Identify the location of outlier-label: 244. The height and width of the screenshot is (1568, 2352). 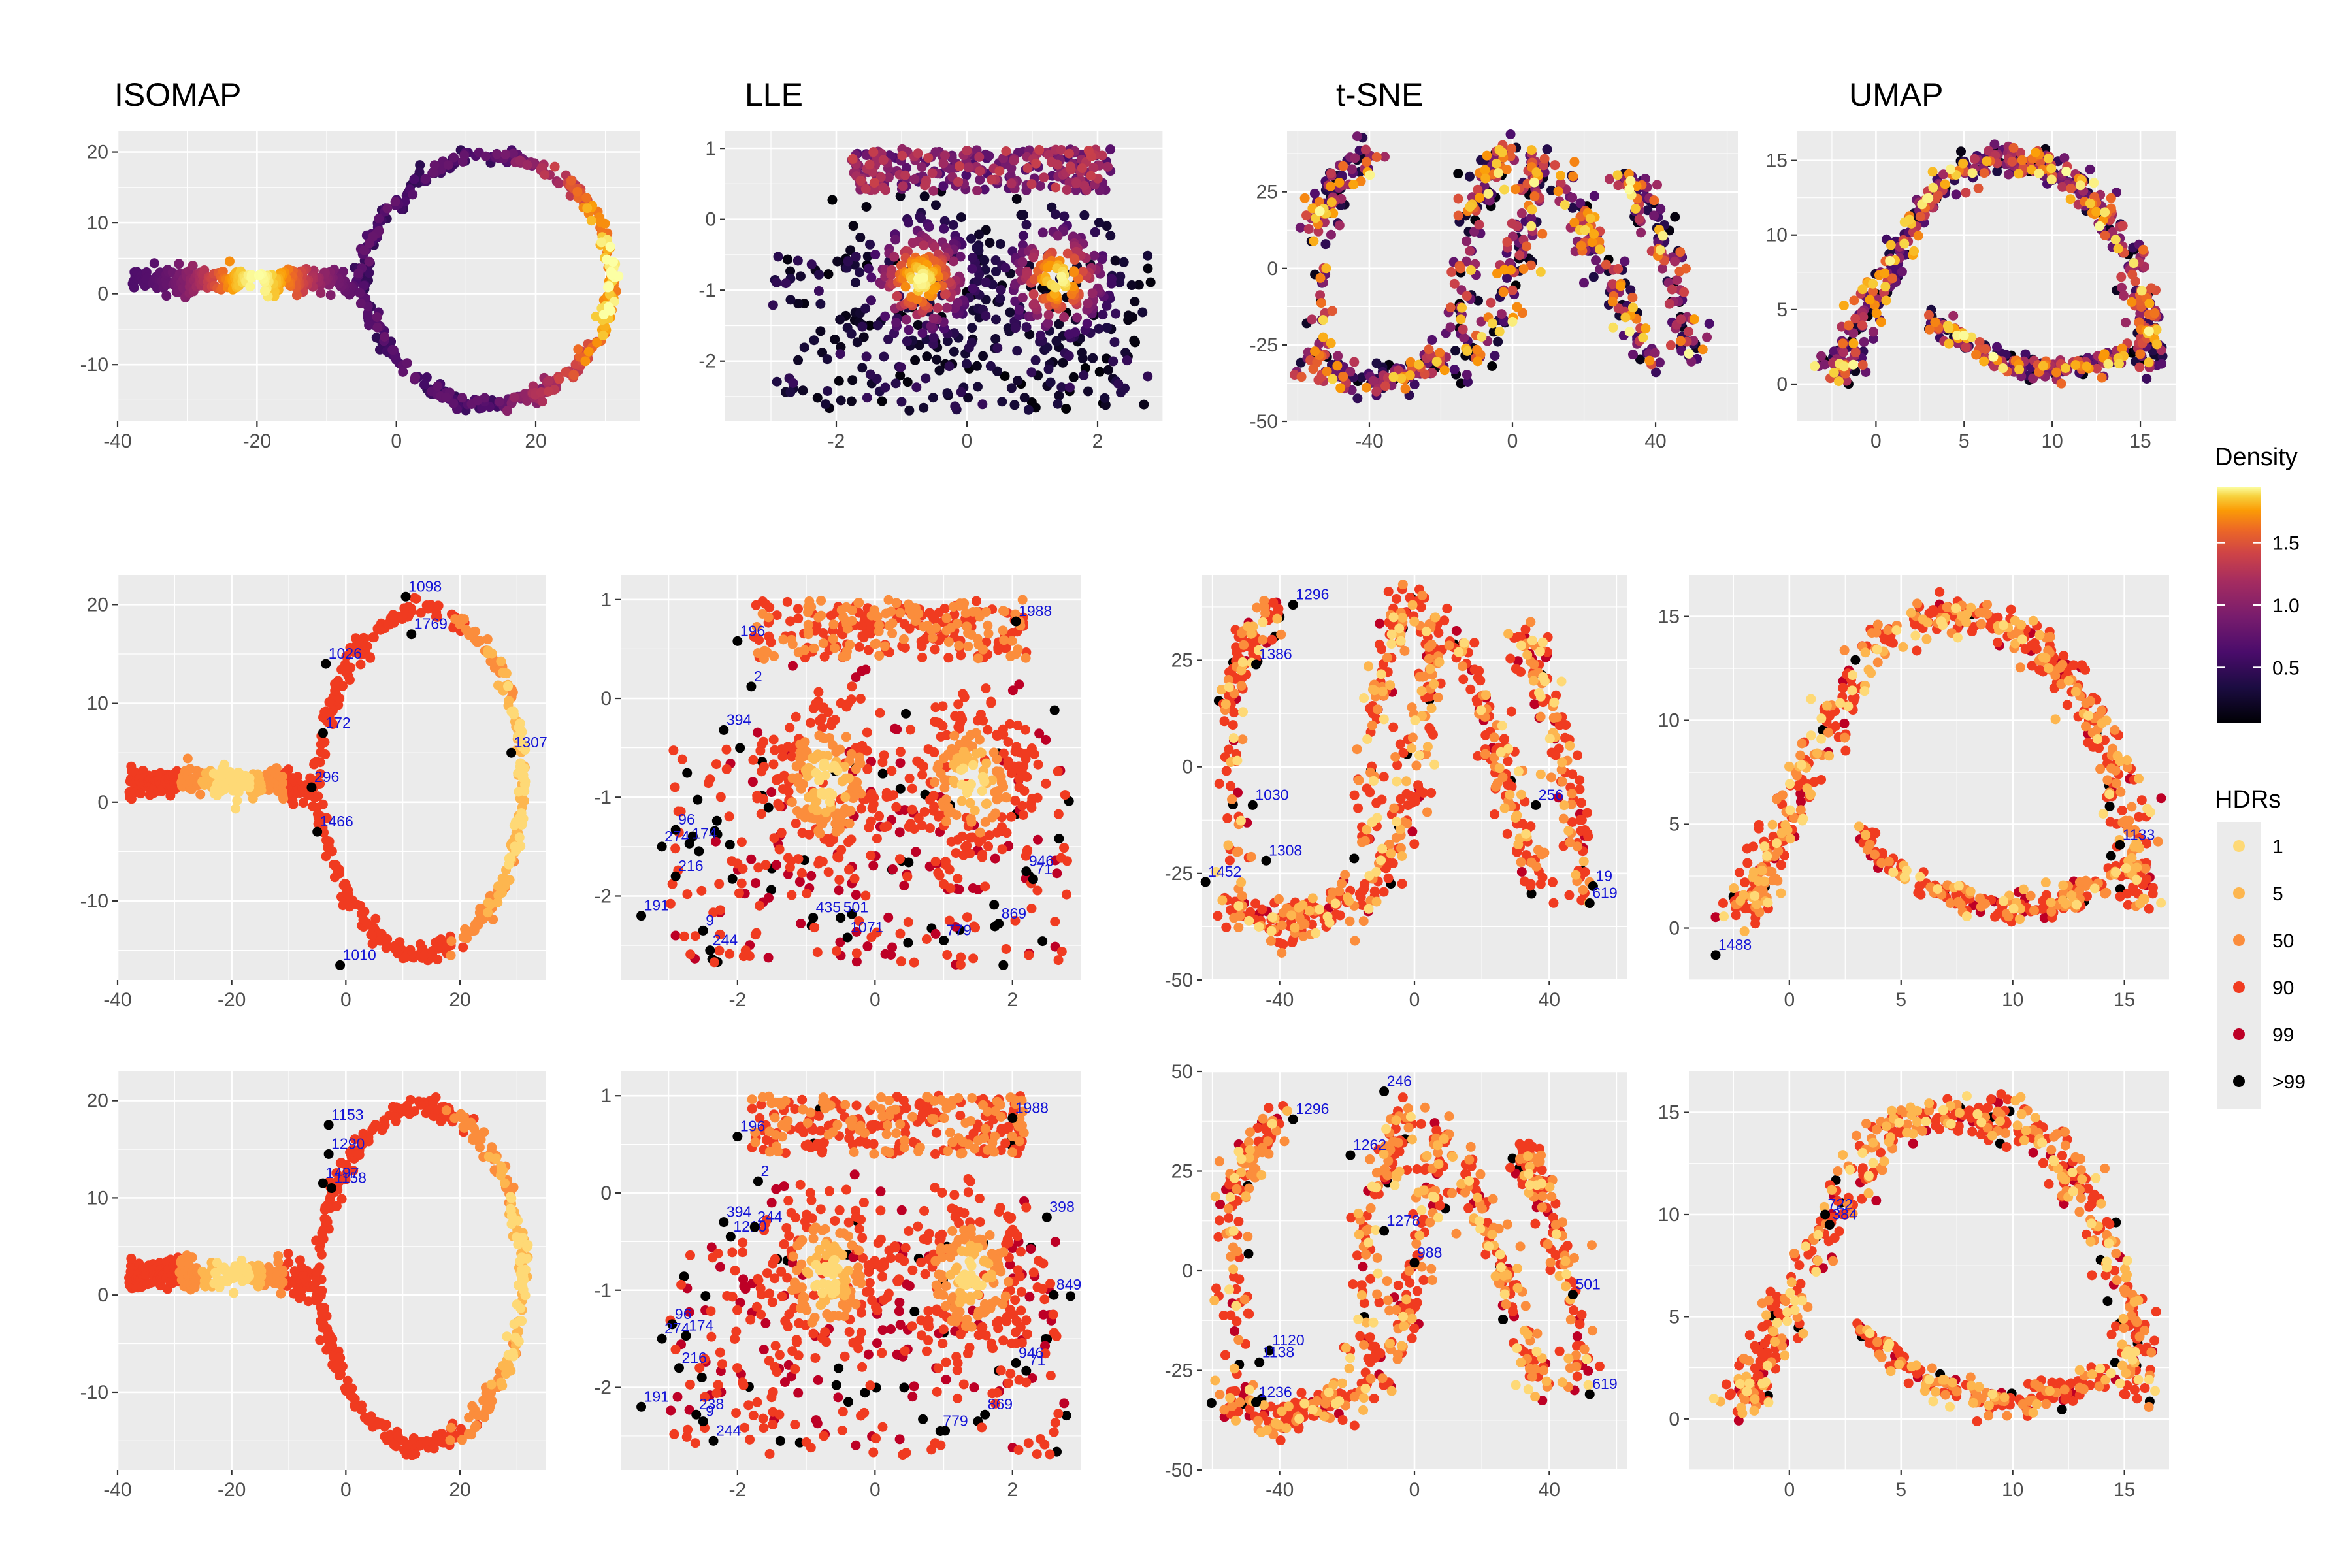
(725, 940).